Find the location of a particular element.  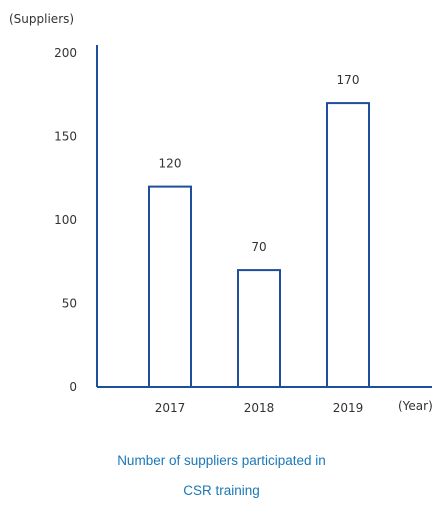

x-ticks: 2017 2018 2019 is located at coordinates (259, 408).